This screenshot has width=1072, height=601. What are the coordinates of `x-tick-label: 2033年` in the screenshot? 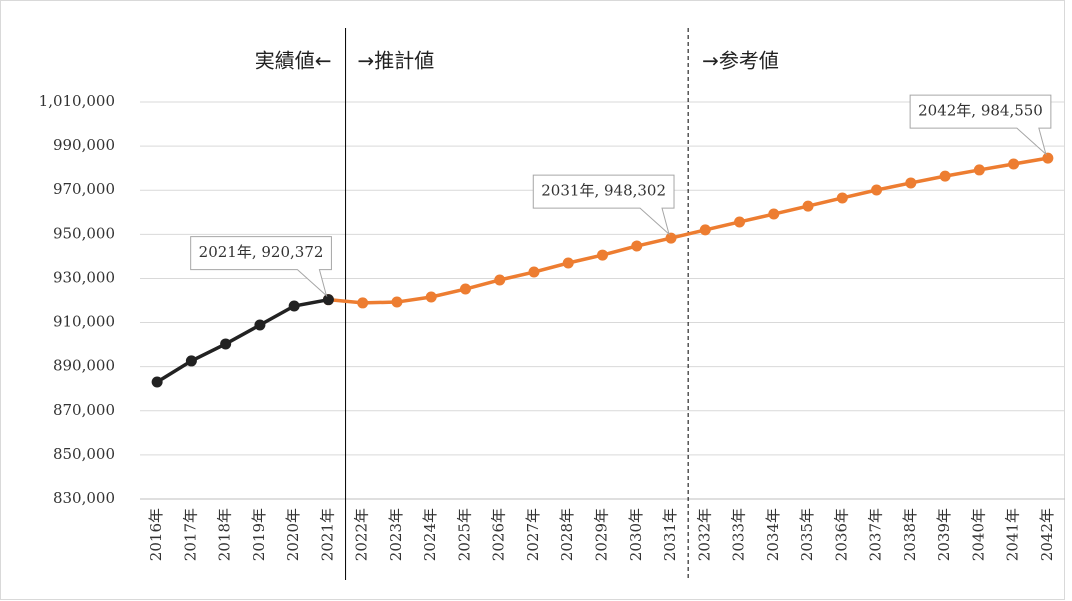 It's located at (739, 534).